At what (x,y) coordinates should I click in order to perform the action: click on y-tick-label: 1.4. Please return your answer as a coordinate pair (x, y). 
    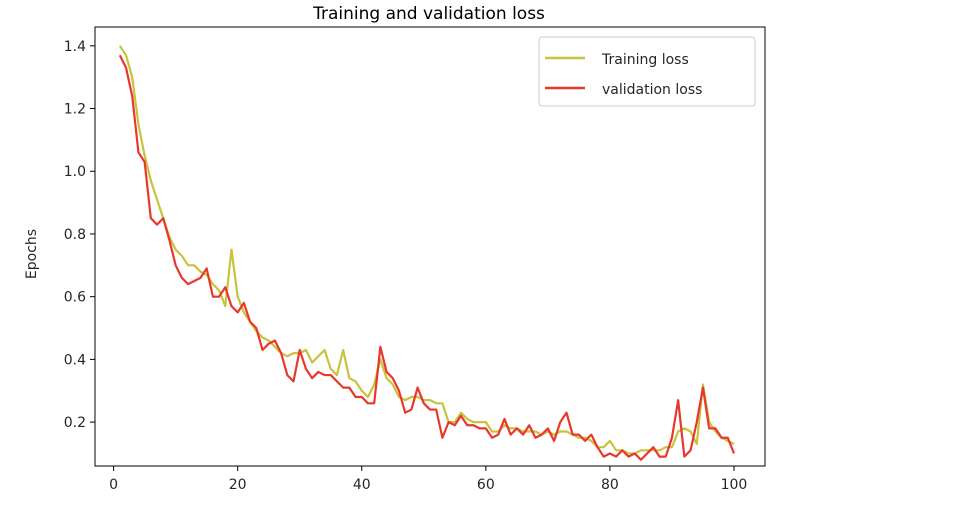
    Looking at the image, I should click on (75, 47).